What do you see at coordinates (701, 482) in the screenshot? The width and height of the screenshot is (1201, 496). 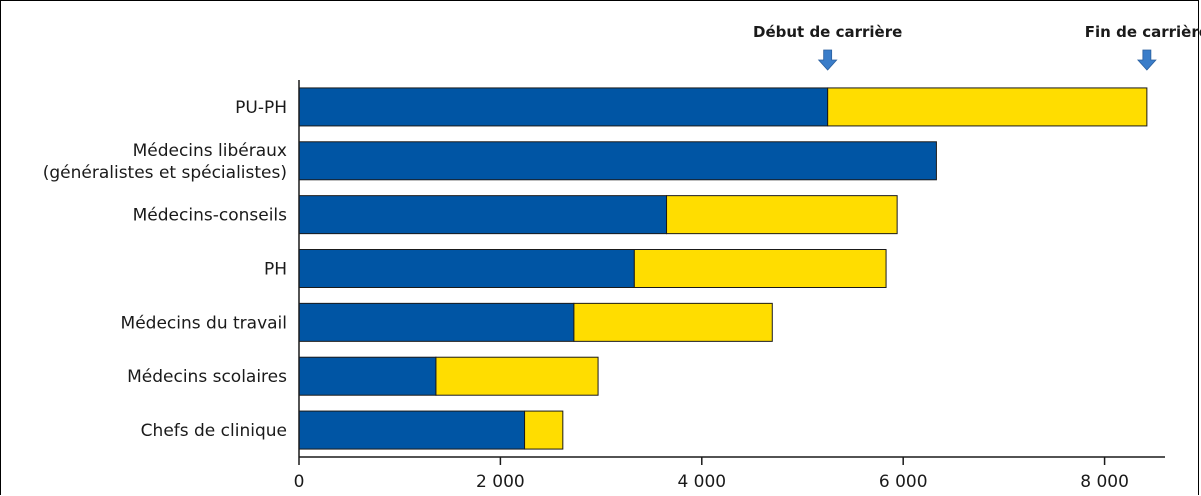 I see `x-tick-label: 4 000` at bounding box center [701, 482].